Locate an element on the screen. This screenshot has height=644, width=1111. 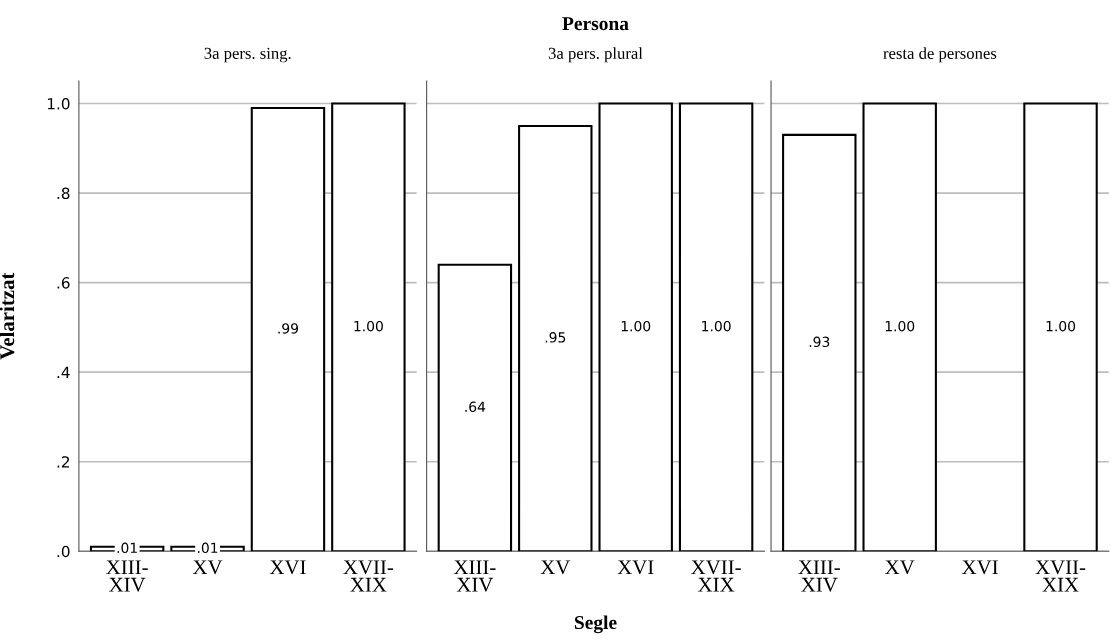
data-label: .64 is located at coordinates (475, 407).